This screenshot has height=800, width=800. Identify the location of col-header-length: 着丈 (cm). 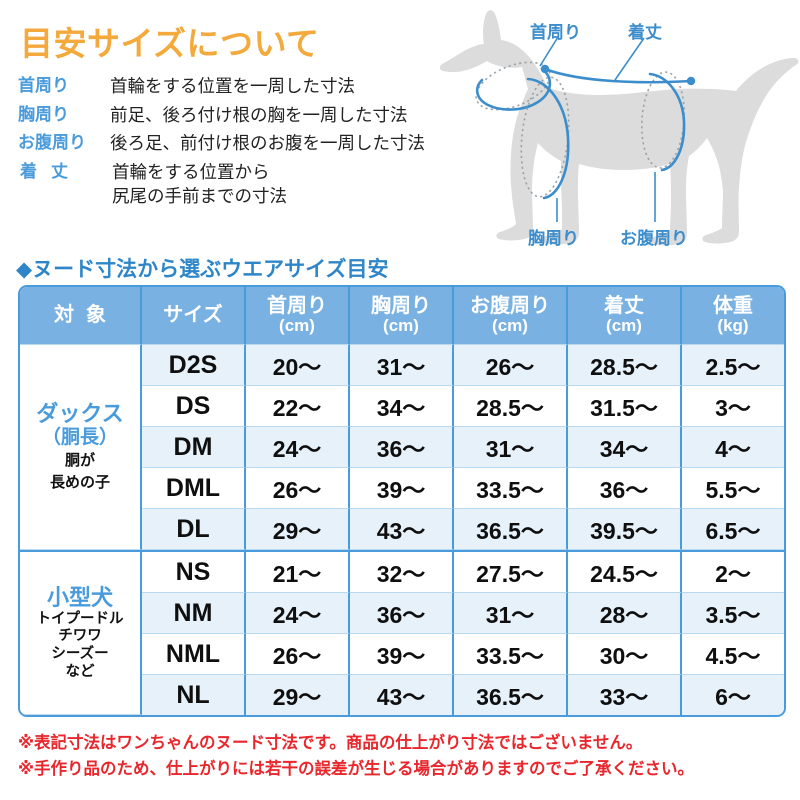
(625, 316).